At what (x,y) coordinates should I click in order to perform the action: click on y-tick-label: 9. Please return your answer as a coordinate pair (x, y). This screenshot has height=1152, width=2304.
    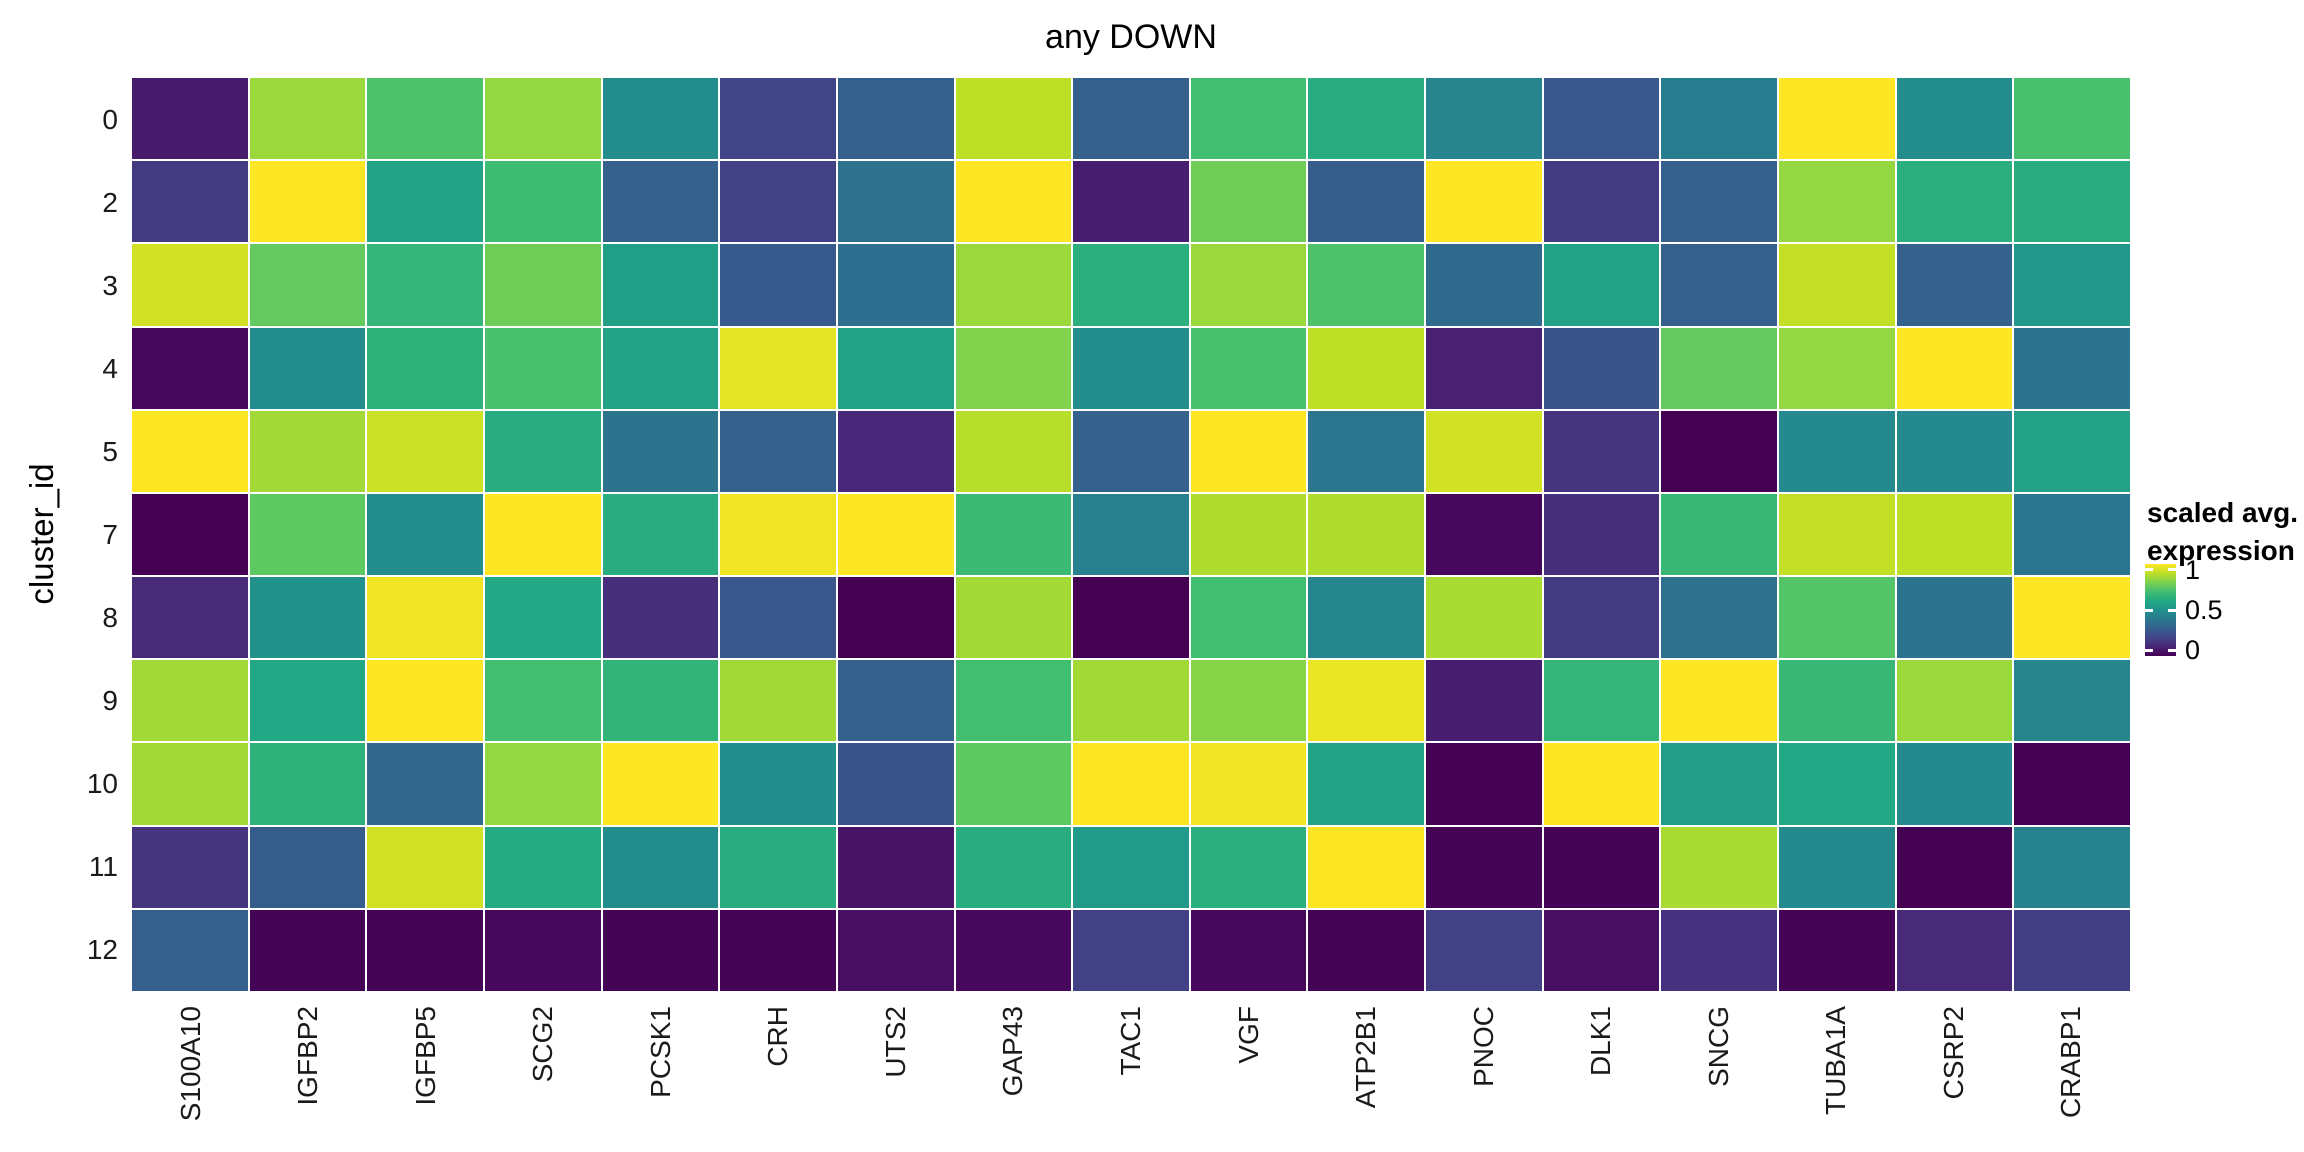
    Looking at the image, I should click on (110, 700).